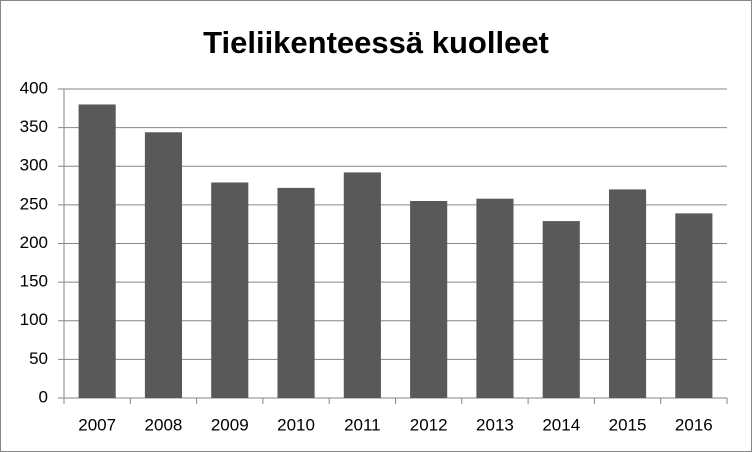 This screenshot has height=452, width=752. I want to click on y-tick-label: 200, so click(34, 242).